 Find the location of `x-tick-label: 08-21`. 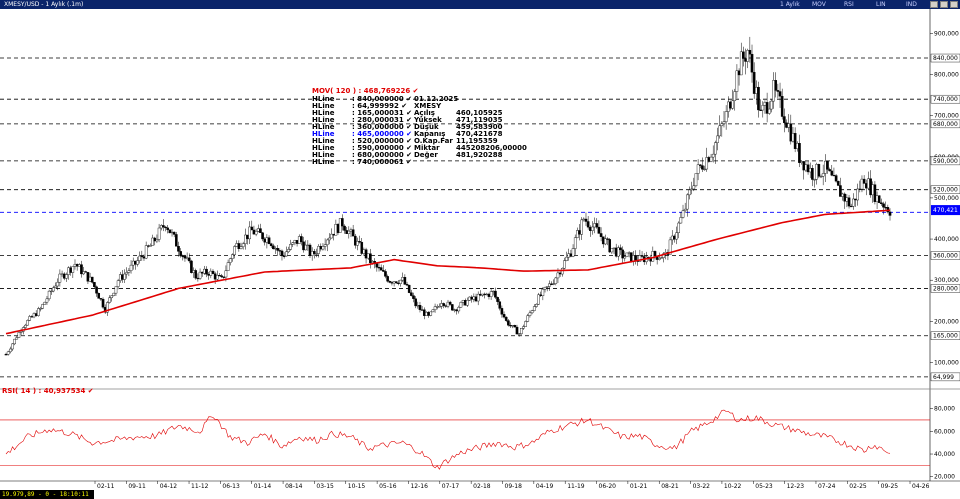

x-tick-label: 08-21 is located at coordinates (670, 486).